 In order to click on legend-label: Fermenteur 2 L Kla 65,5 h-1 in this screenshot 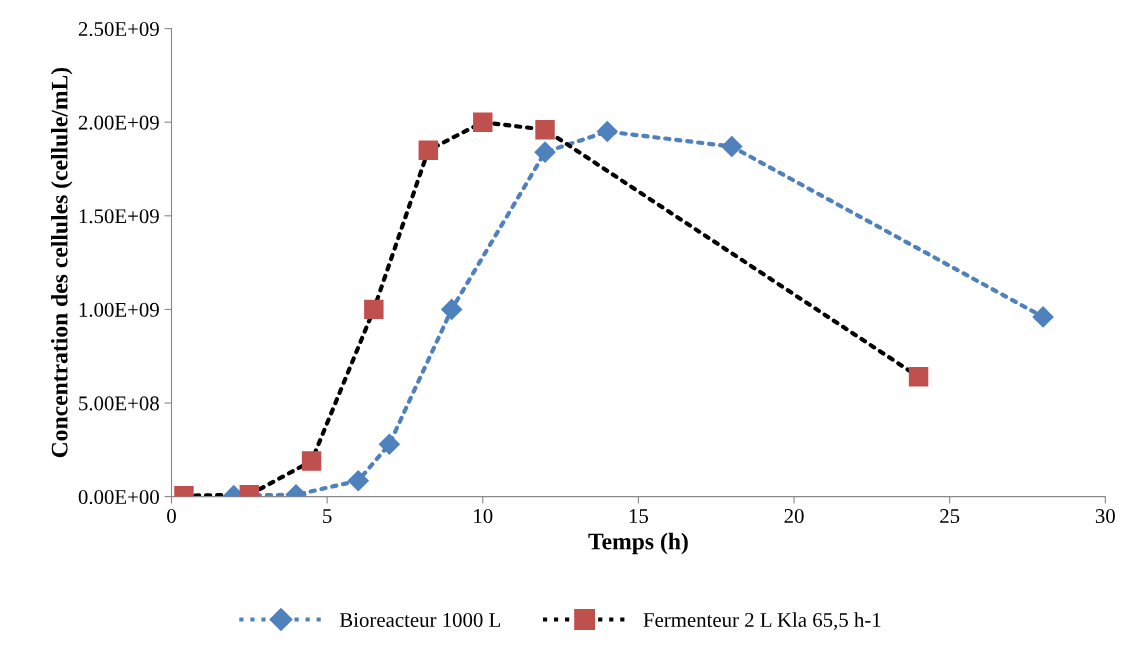, I will do `click(762, 621)`.